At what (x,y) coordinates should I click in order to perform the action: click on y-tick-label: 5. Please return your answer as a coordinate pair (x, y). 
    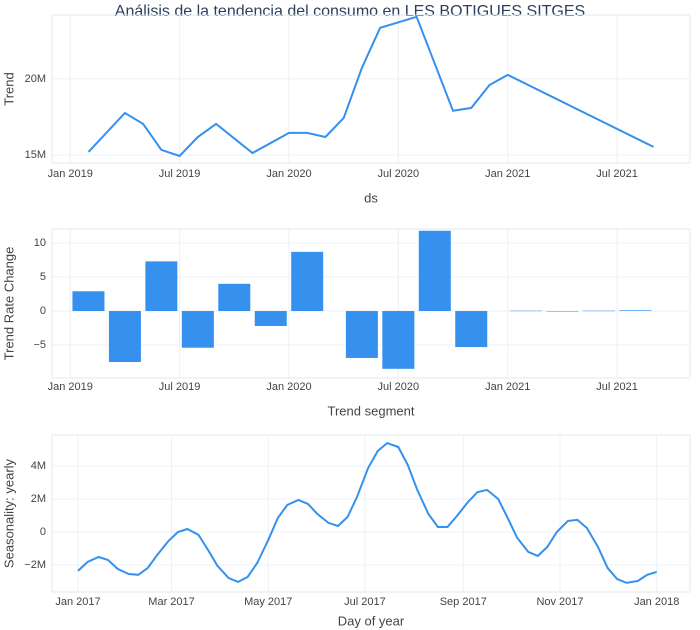
    Looking at the image, I should click on (43, 277).